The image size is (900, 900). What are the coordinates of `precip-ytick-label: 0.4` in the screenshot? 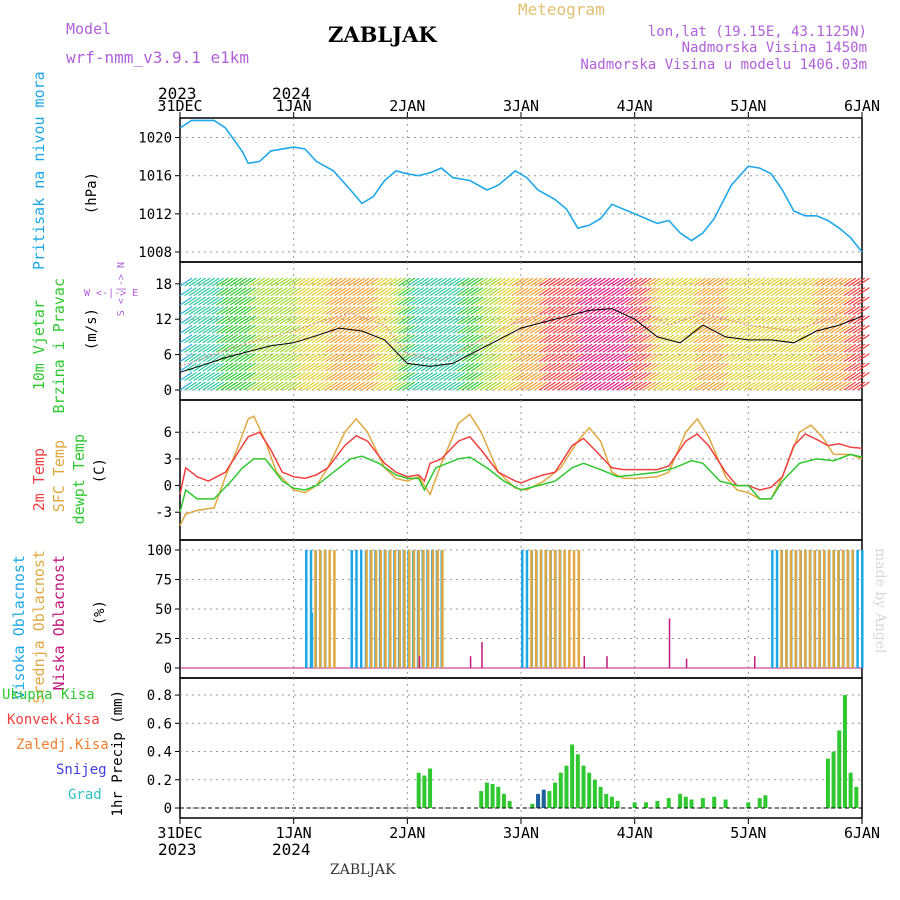 It's located at (159, 753).